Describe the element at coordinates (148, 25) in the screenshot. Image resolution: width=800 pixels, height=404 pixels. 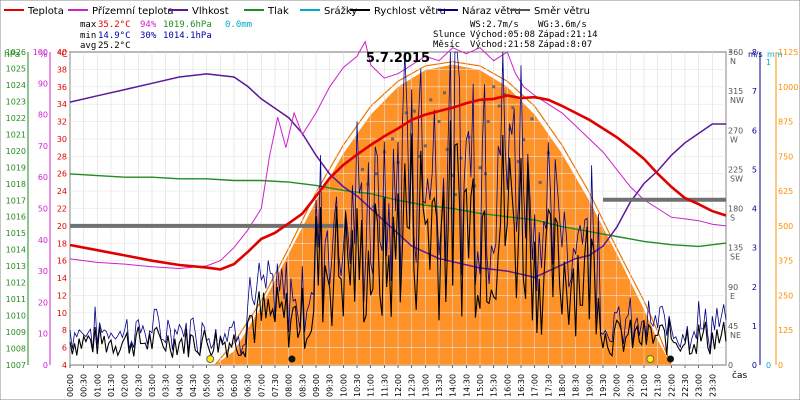
I see `stat-max-hum: 94%` at that location.